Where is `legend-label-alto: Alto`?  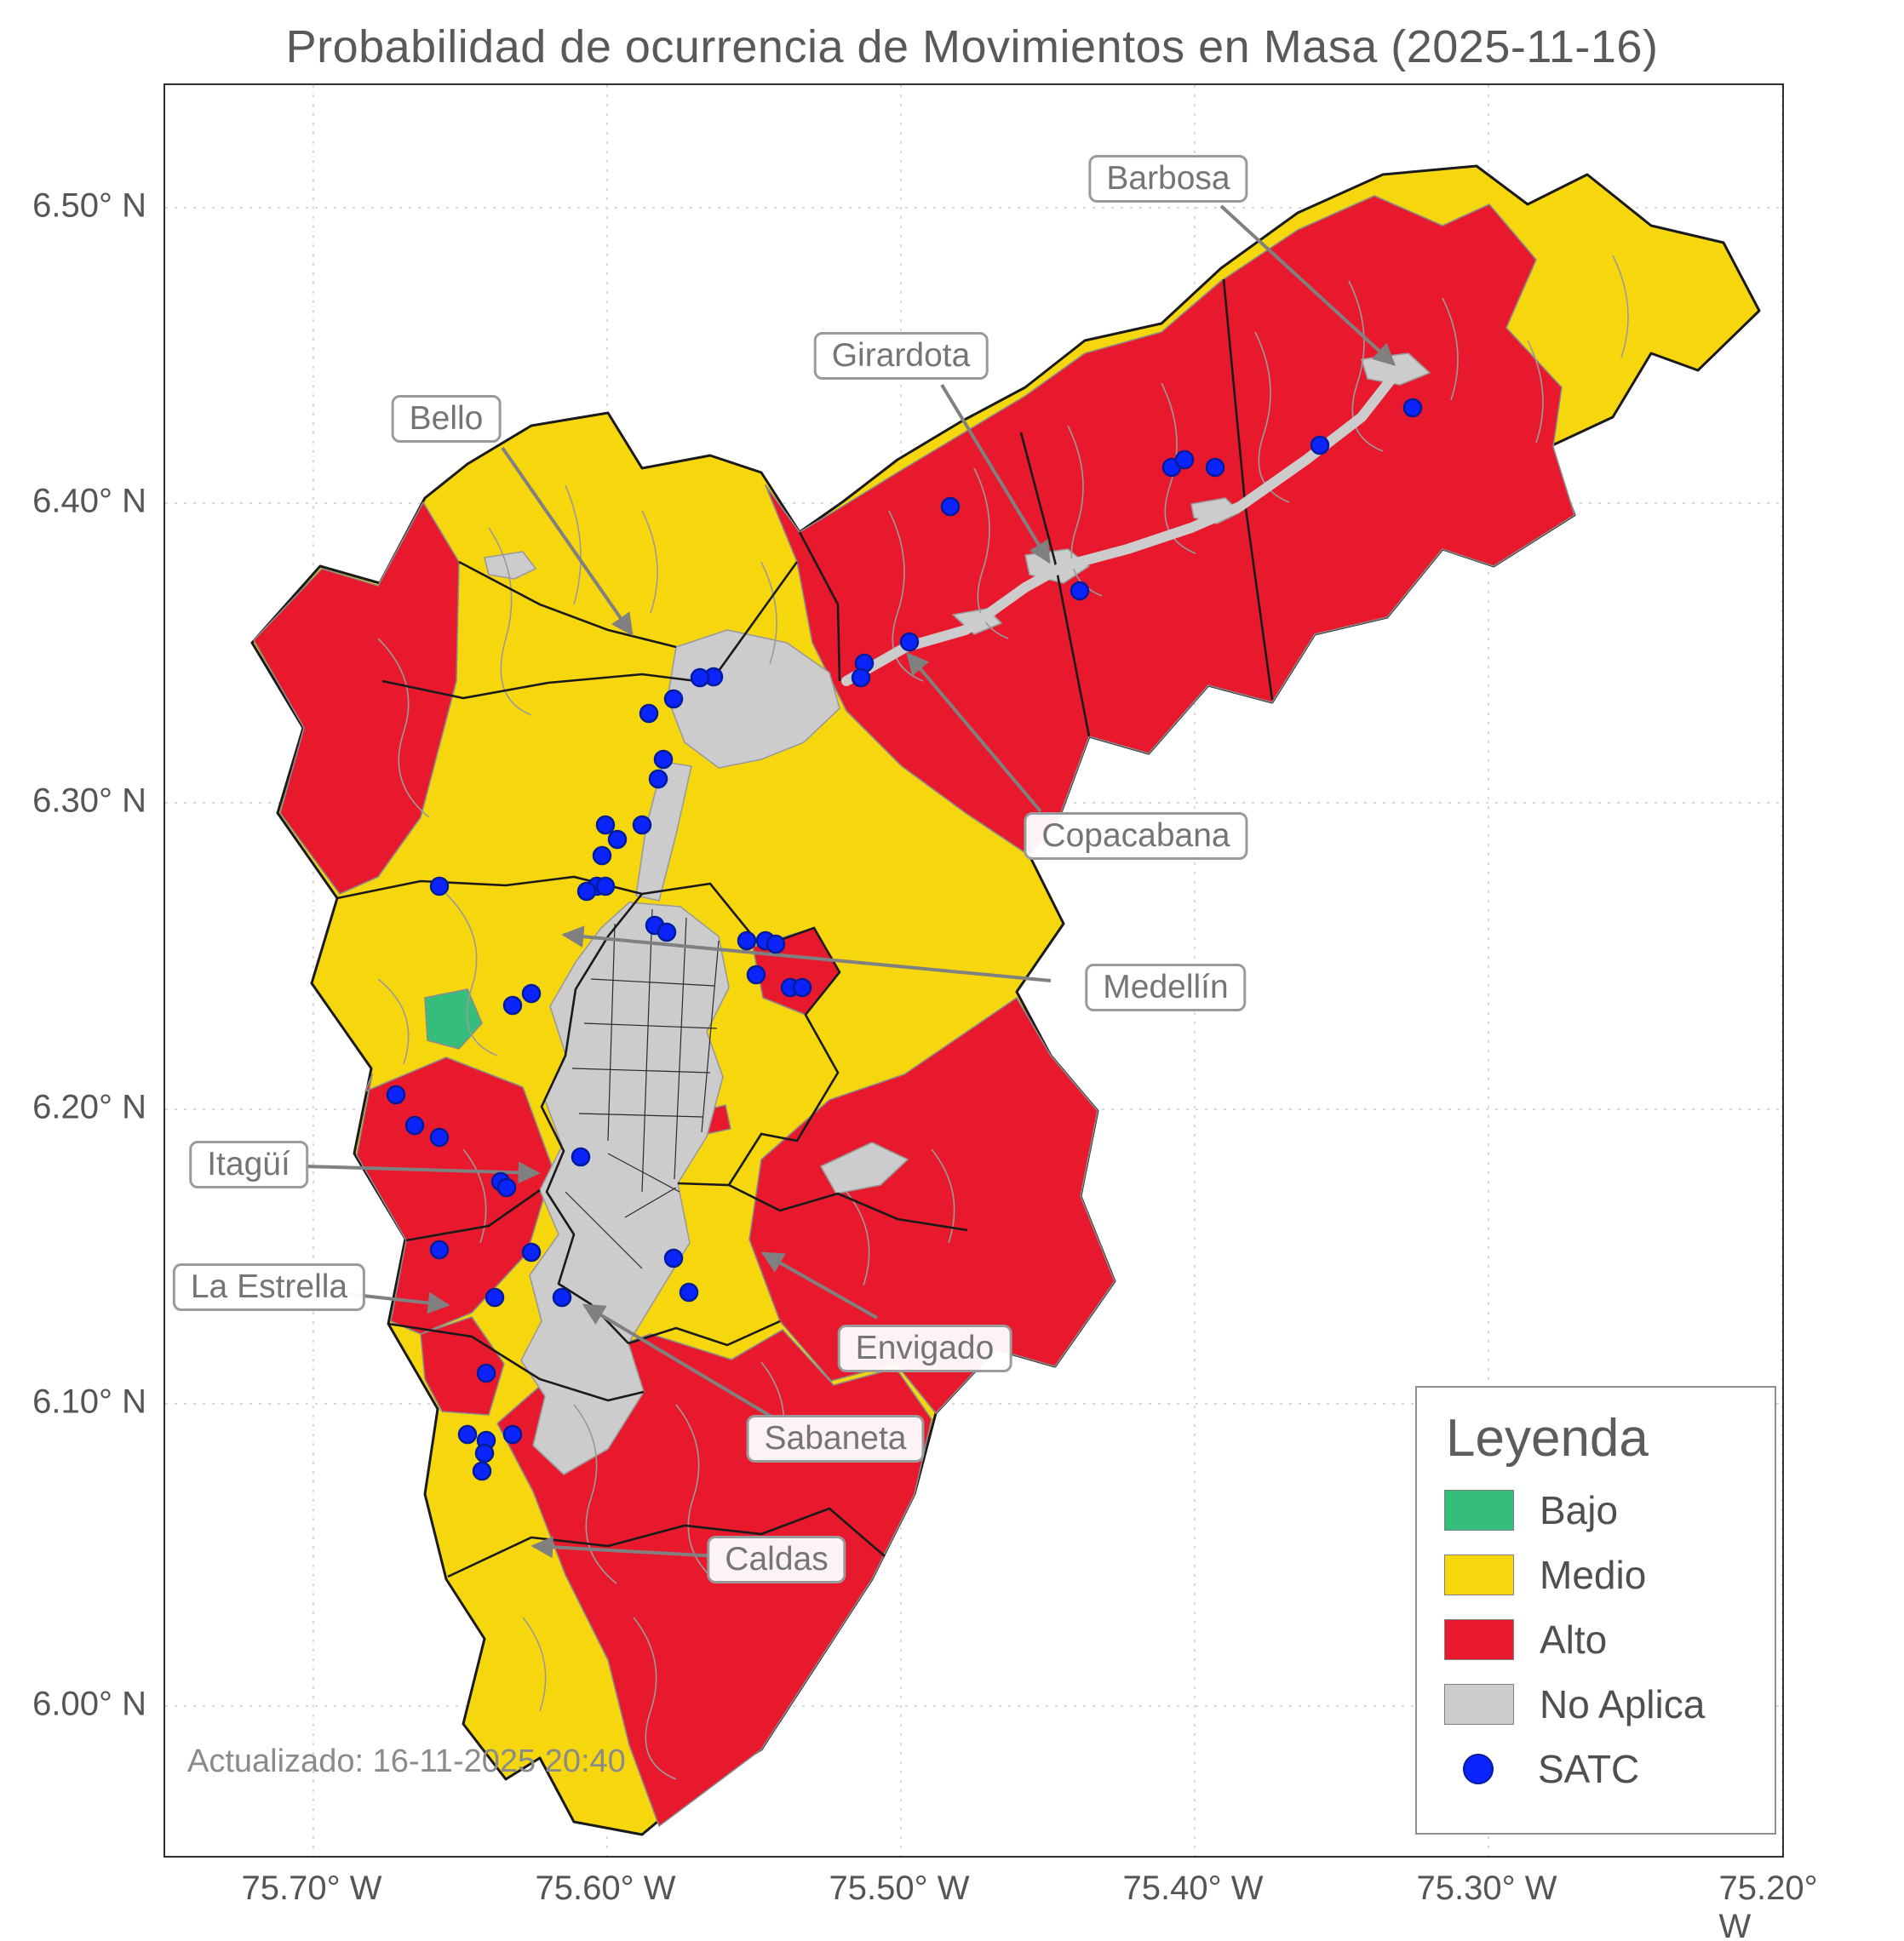 legend-label-alto: Alto is located at coordinates (1574, 1640).